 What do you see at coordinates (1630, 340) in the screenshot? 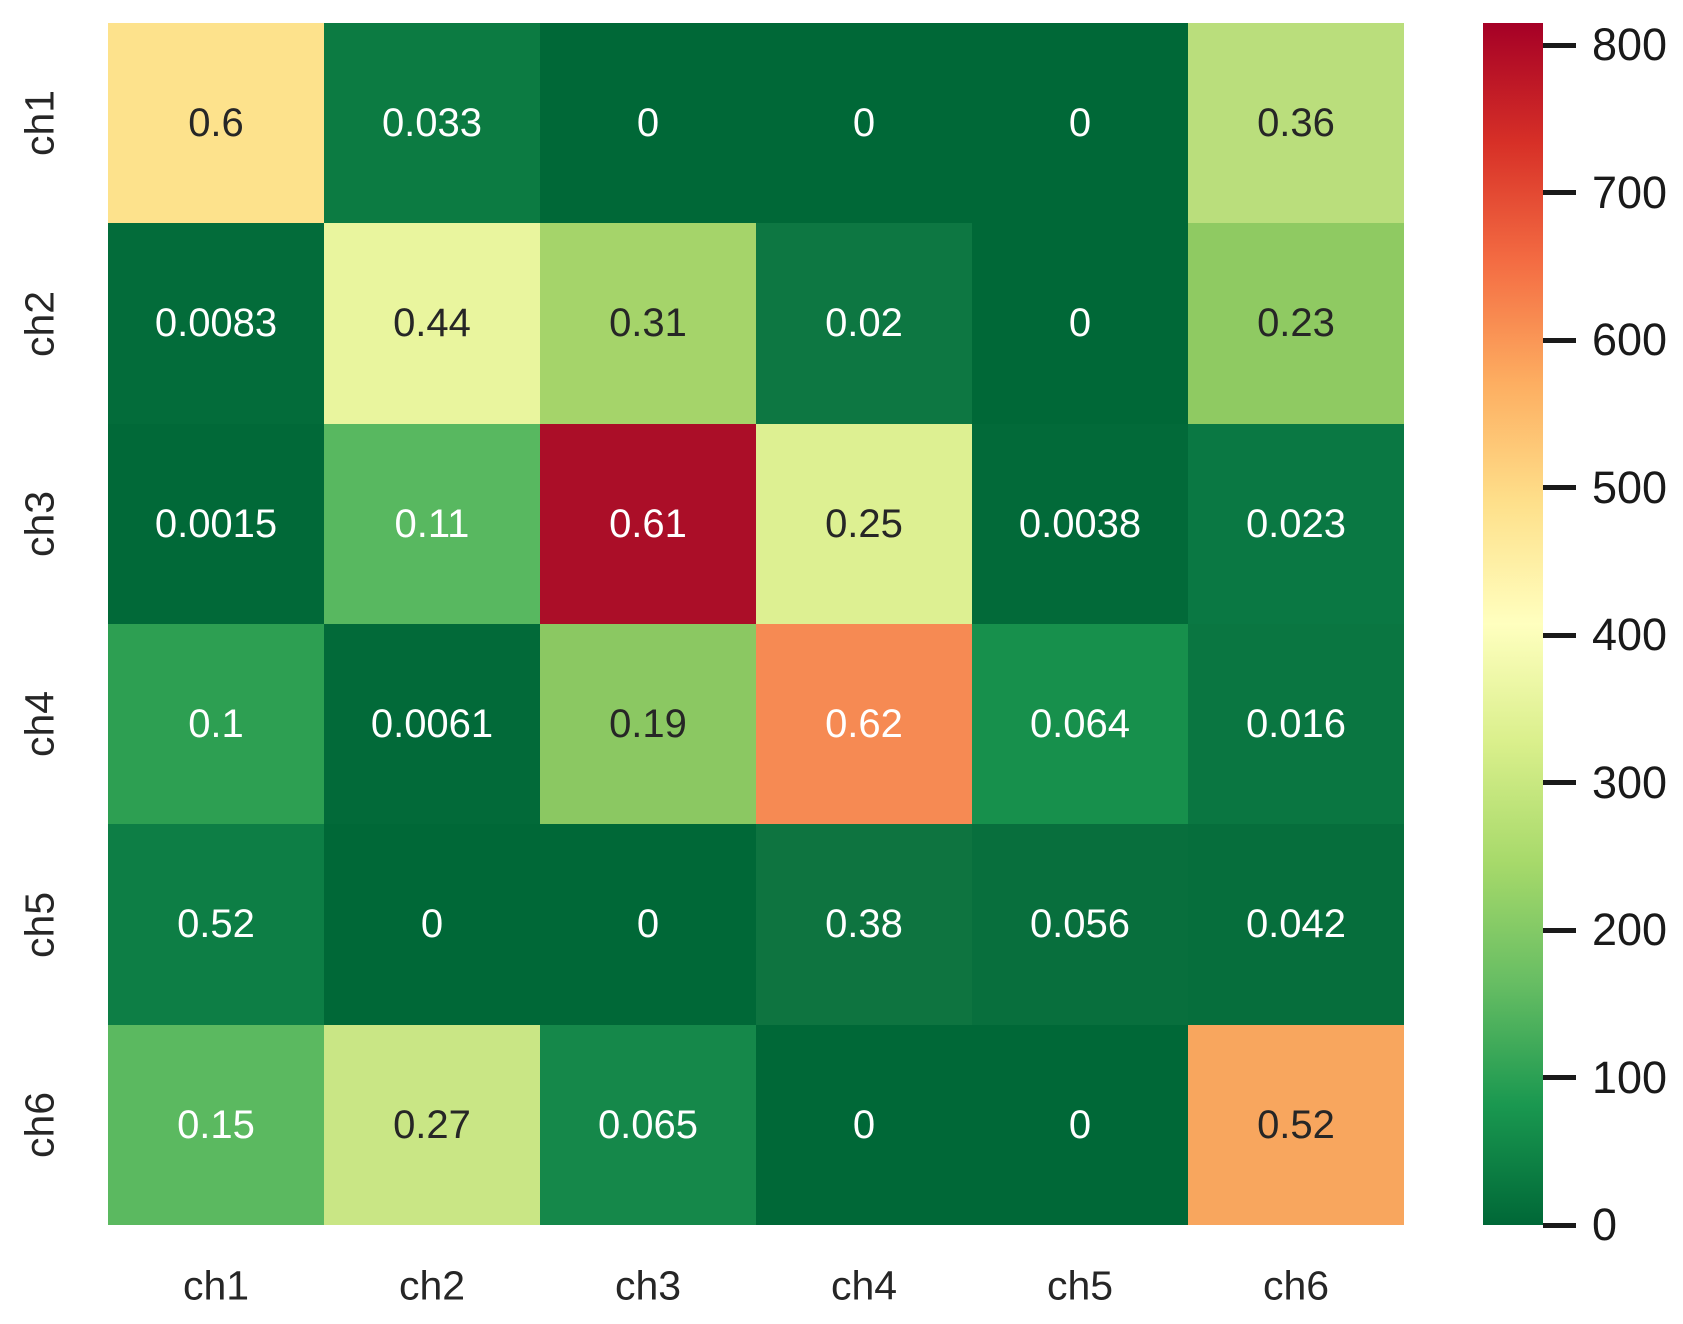
I see `colorbar-tick-label-600: 600` at bounding box center [1630, 340].